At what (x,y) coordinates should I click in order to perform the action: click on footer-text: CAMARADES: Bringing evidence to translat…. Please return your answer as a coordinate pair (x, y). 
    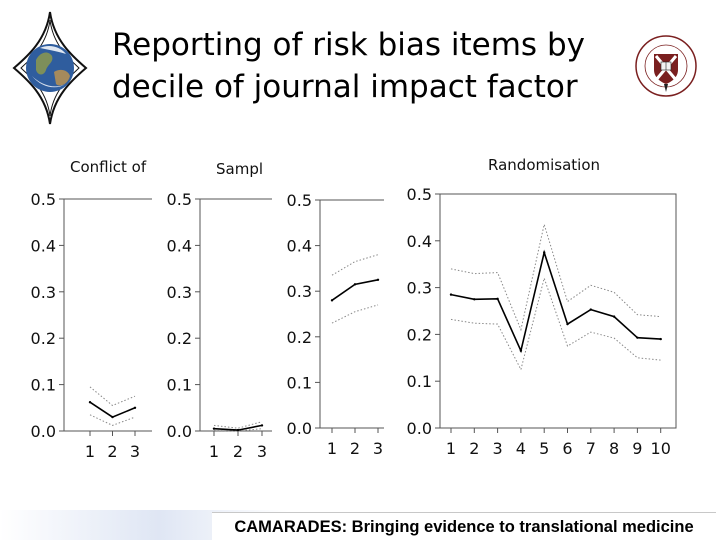
    Looking at the image, I should click on (464, 526).